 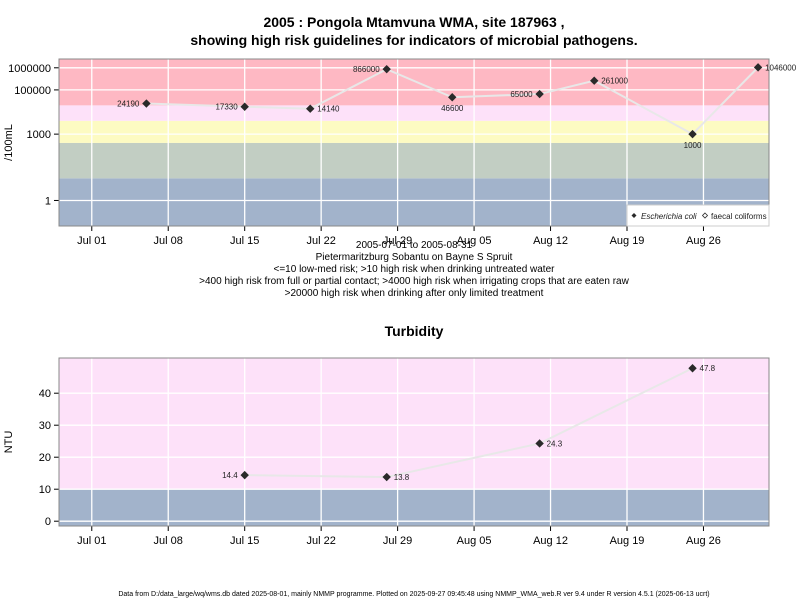 What do you see at coordinates (739, 216) in the screenshot?
I see `legend-label-faecal: faecal coliforms` at bounding box center [739, 216].